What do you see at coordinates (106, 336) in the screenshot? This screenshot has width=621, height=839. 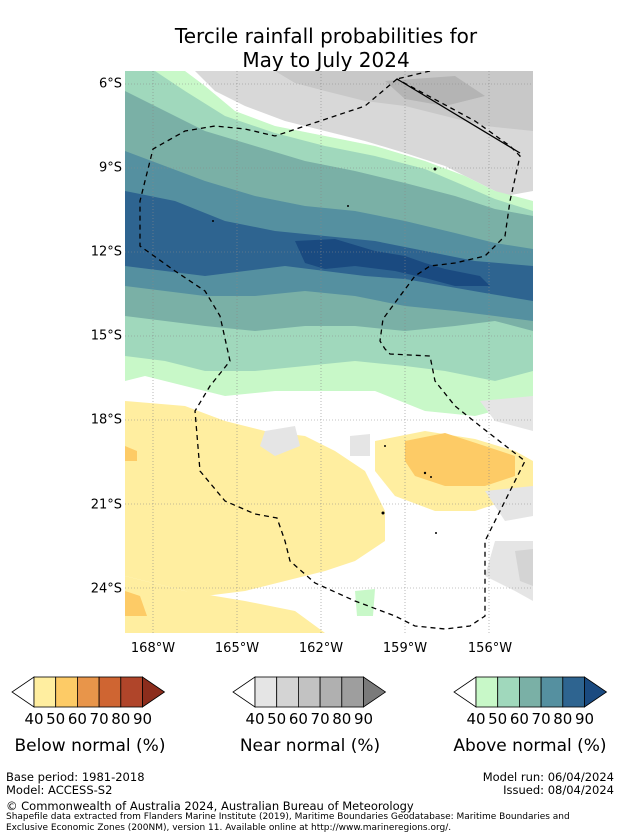 I see `lat-label-15s: 15°S` at bounding box center [106, 336].